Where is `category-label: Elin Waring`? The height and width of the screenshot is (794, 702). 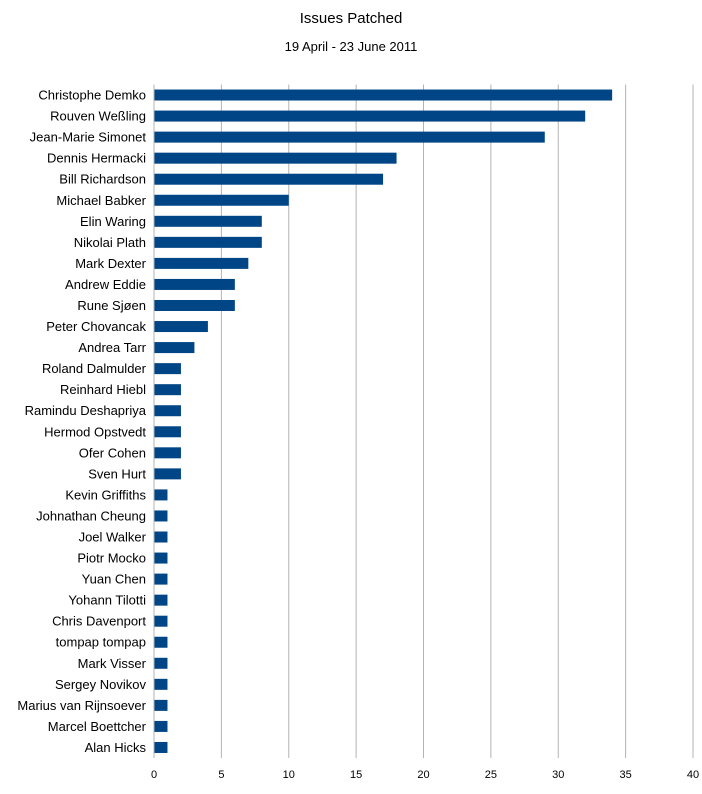
category-label: Elin Waring is located at coordinates (113, 221).